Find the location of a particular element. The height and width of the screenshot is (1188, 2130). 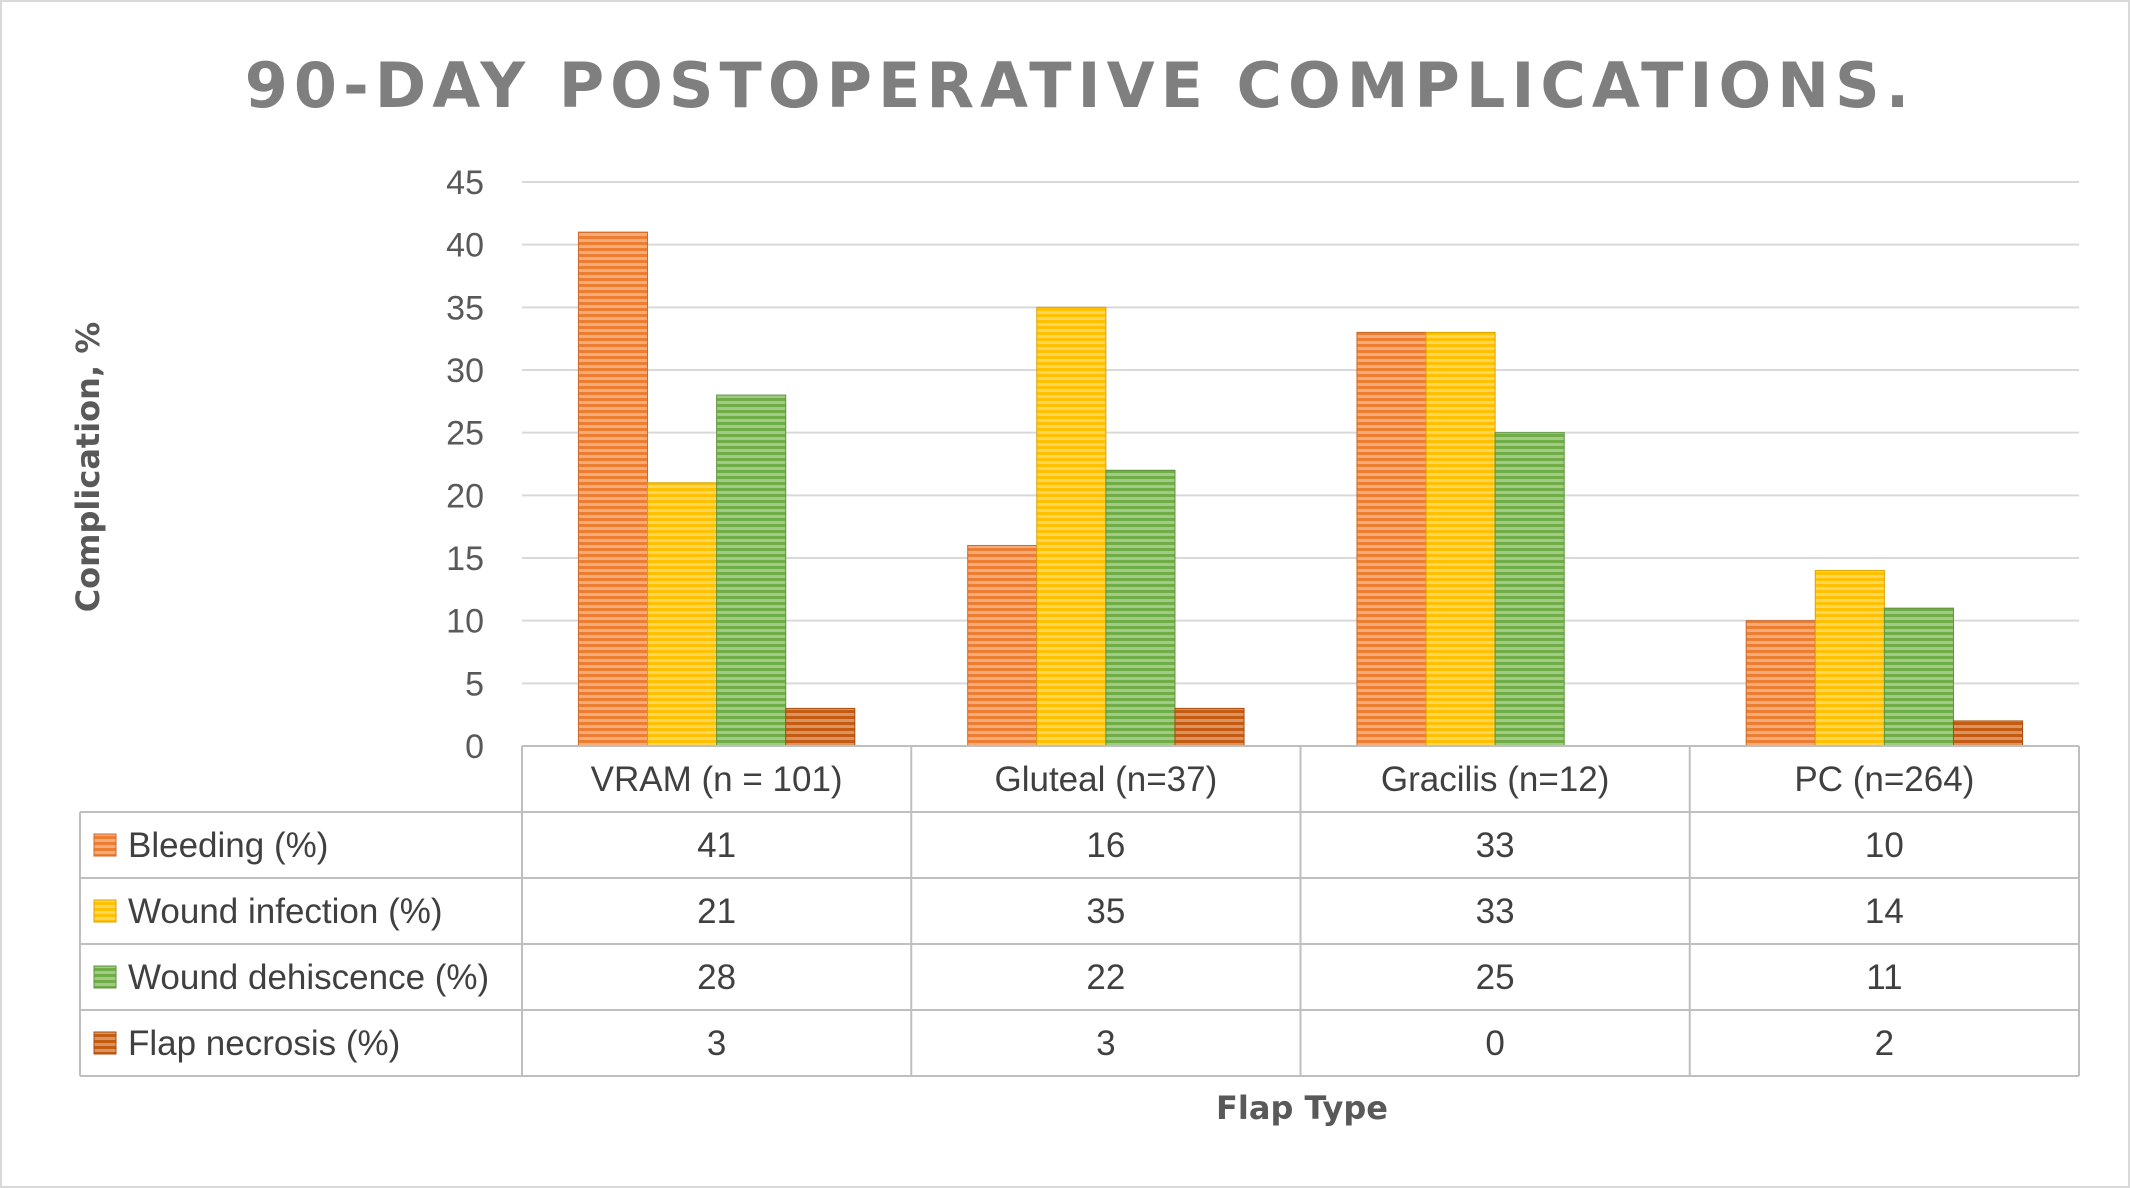

table-value-wound-infection: 33 is located at coordinates (1495, 911).